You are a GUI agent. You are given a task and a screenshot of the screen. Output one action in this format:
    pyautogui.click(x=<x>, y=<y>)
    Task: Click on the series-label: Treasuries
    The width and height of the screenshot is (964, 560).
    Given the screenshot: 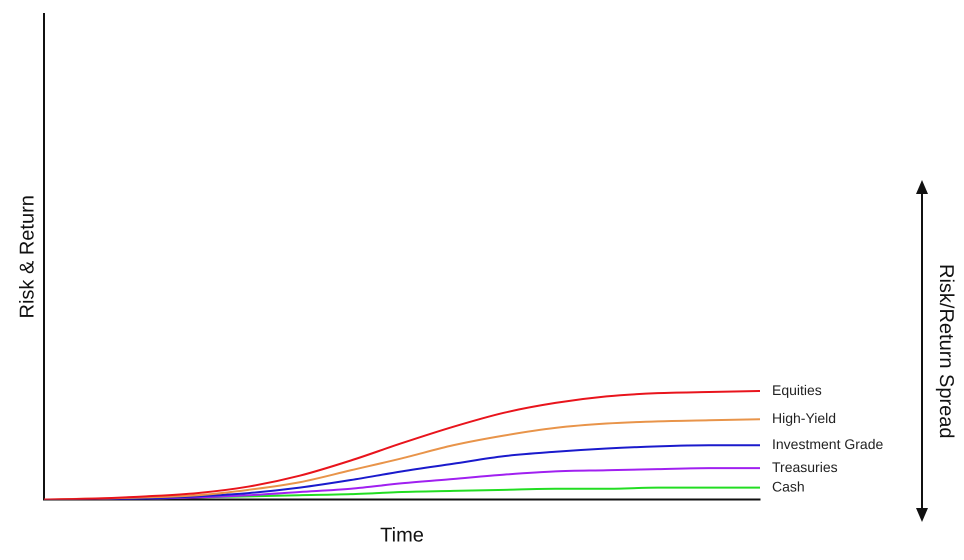 What is the action you would take?
    pyautogui.click(x=805, y=466)
    